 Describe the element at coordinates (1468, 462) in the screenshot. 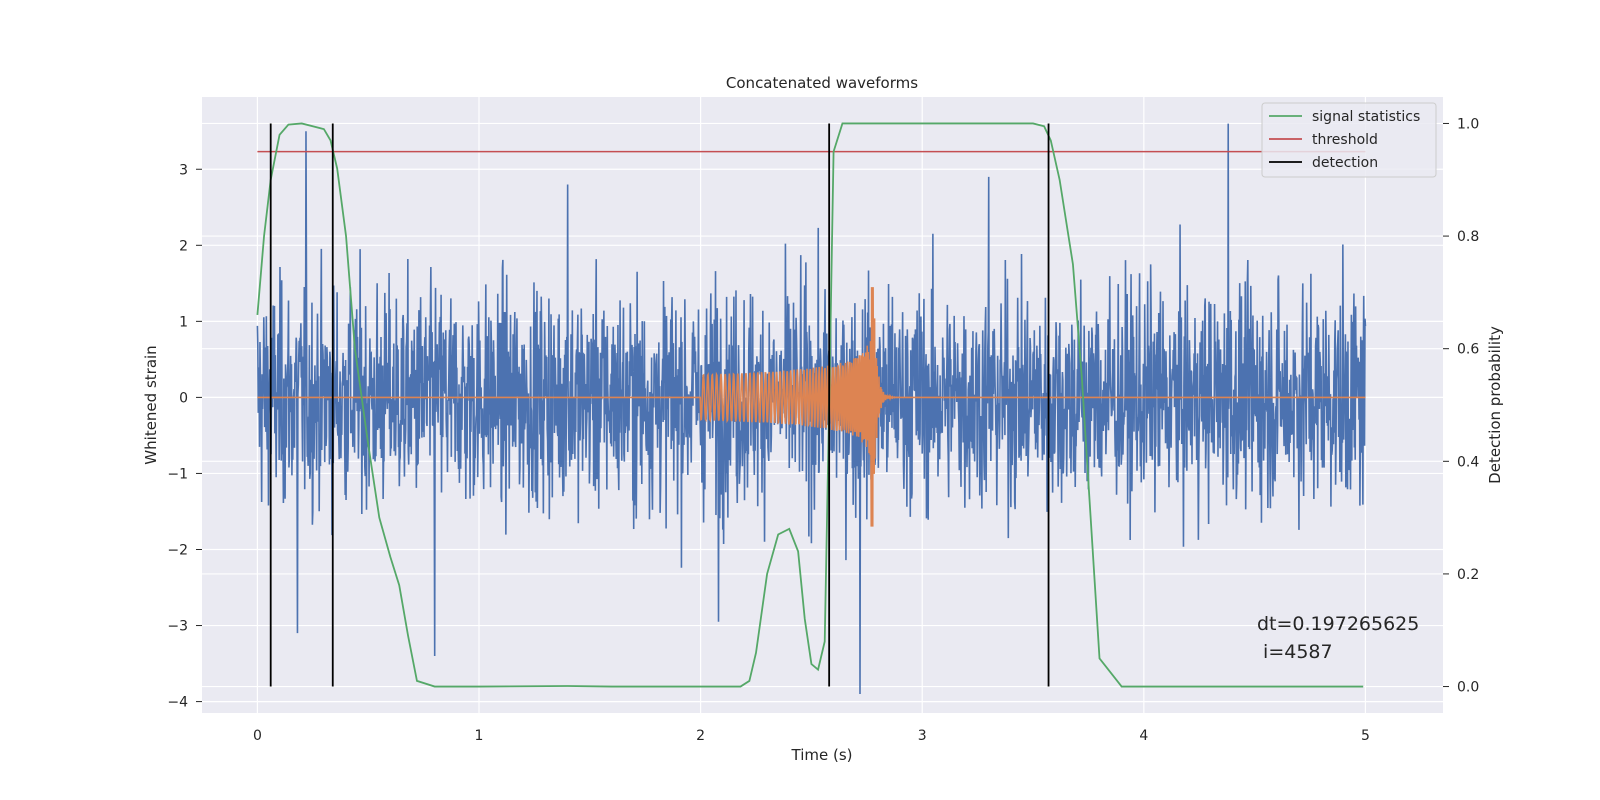

I see `y2-tick-label: 0.4` at that location.